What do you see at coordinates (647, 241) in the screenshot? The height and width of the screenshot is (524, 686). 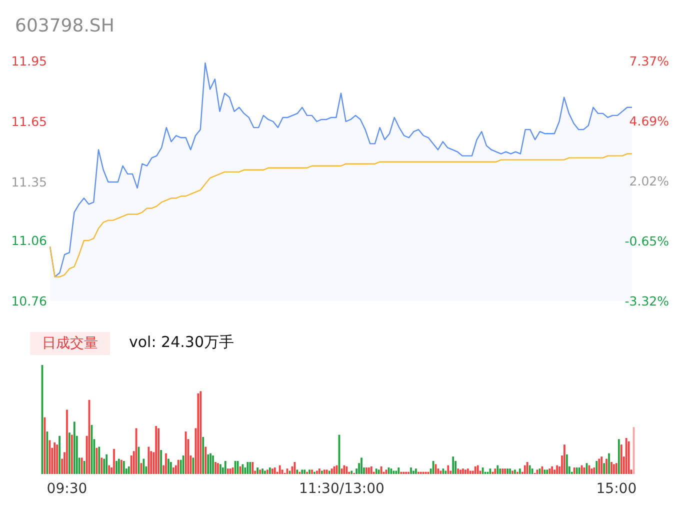 I see `y2-tick-label: -0.65%` at bounding box center [647, 241].